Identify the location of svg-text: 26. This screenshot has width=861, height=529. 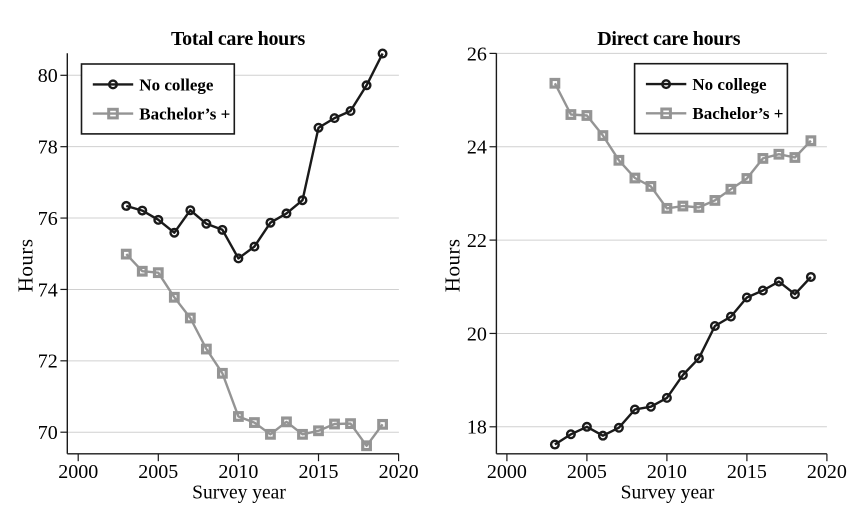
(477, 54).